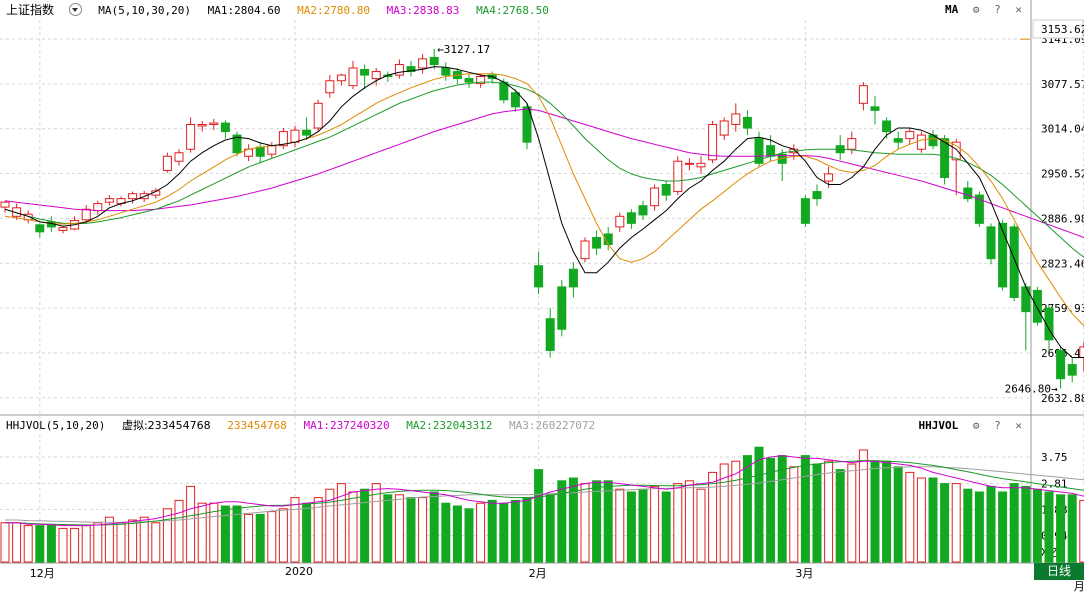 This screenshot has height=594, width=1084. Describe the element at coordinates (1059, 571) in the screenshot. I see `period-button: 日线` at that location.